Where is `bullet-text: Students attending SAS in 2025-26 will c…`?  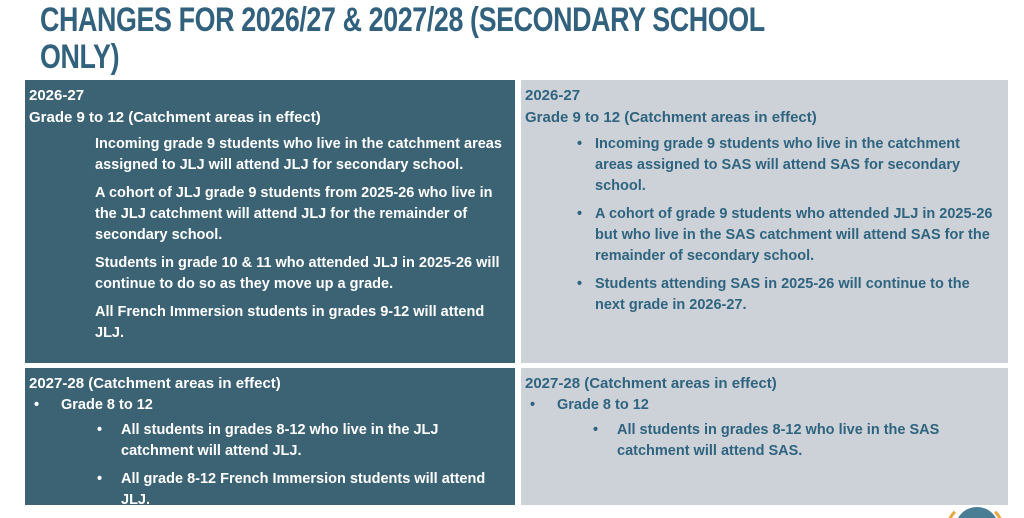
bullet-text: Students attending SAS in 2025-26 will c… is located at coordinates (782, 294).